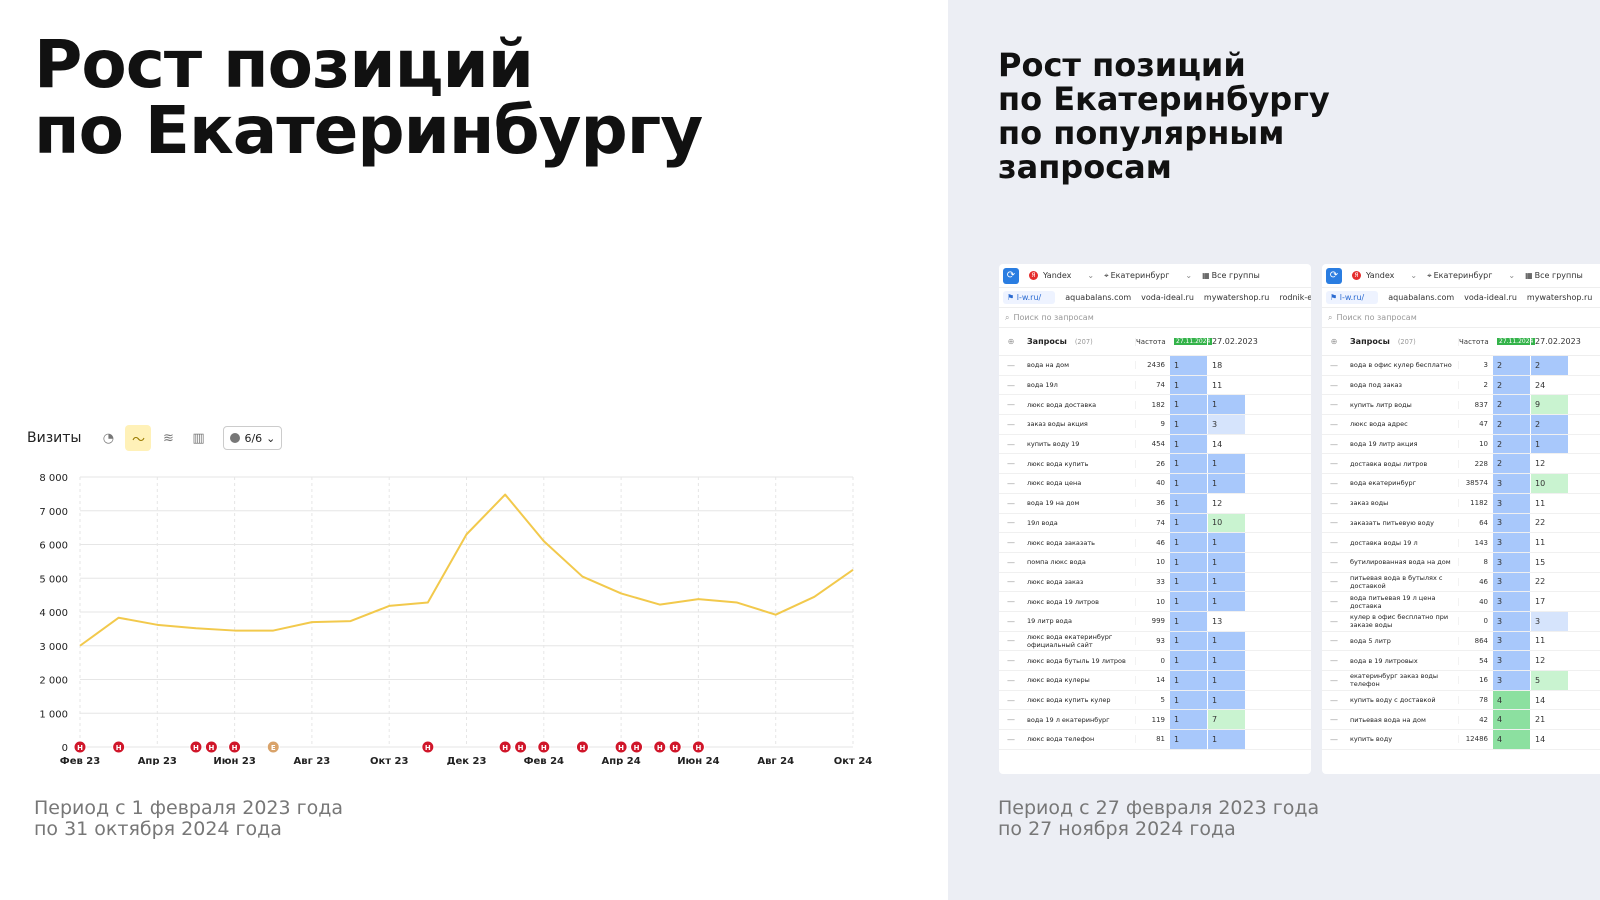 The width and height of the screenshot is (1600, 900). Describe the element at coordinates (1392, 522) in the screenshot. I see `query-text: заказать питьевую воду` at that location.